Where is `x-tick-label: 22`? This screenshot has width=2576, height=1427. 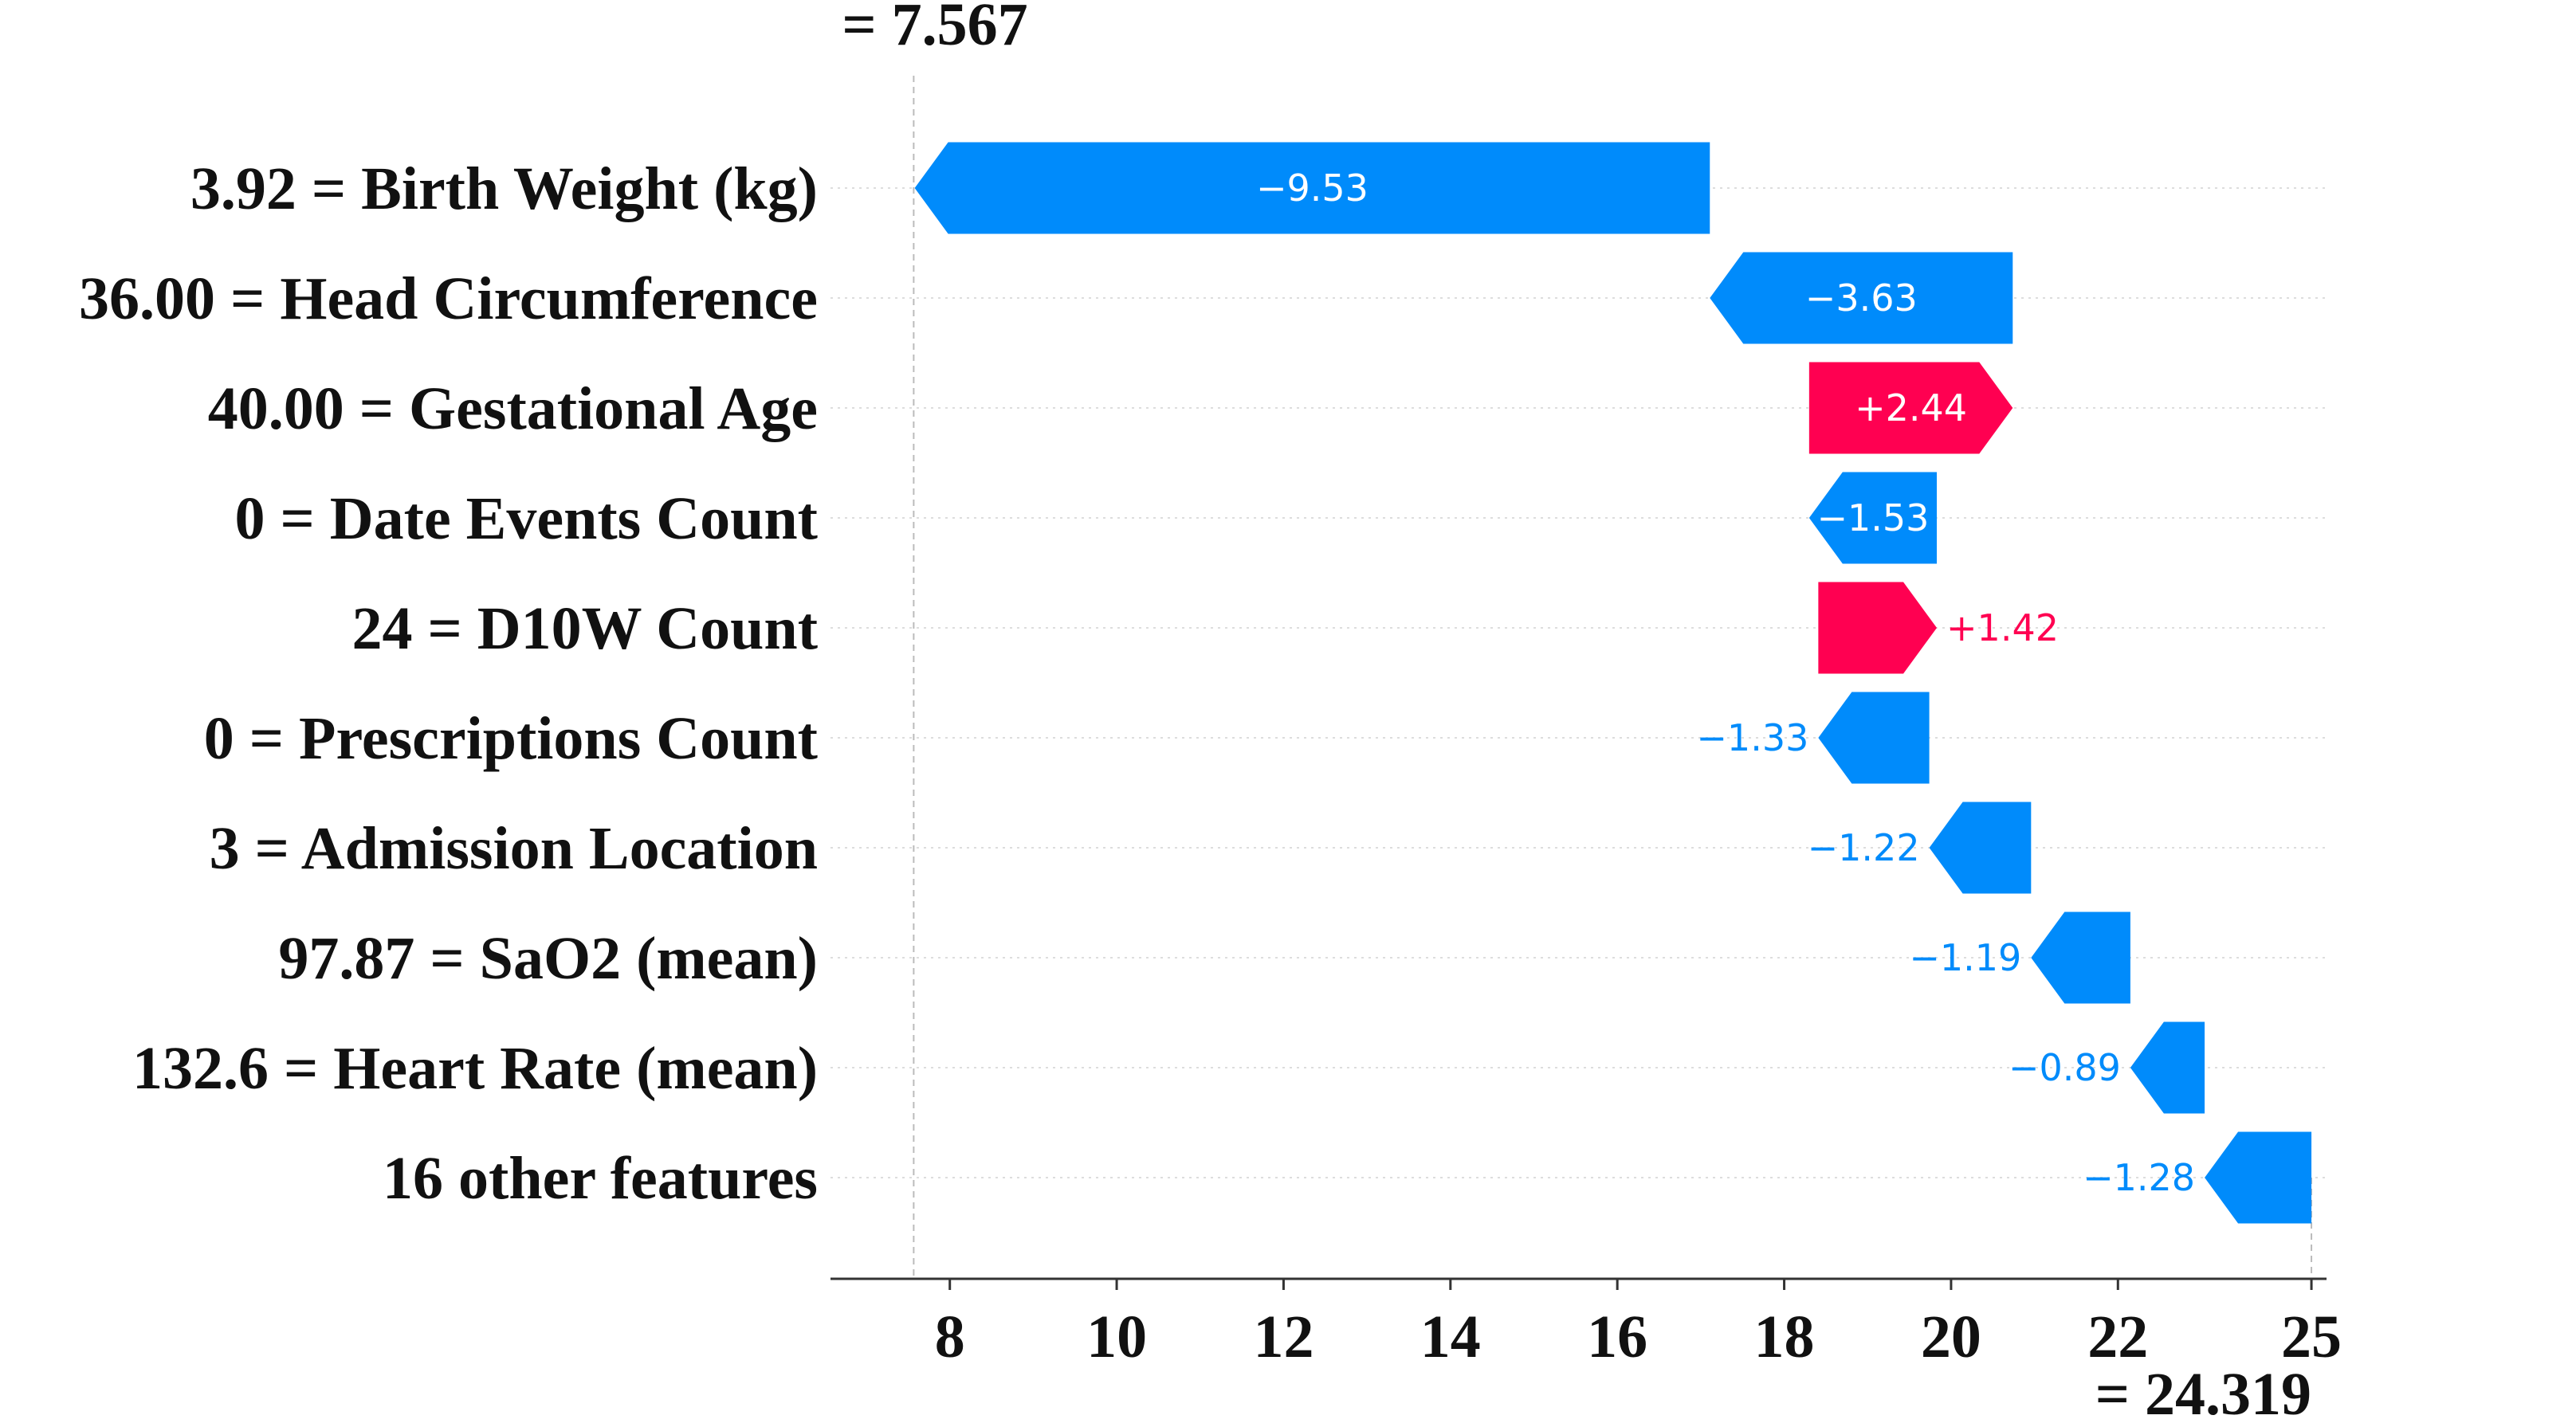 x-tick-label: 22 is located at coordinates (2117, 1337).